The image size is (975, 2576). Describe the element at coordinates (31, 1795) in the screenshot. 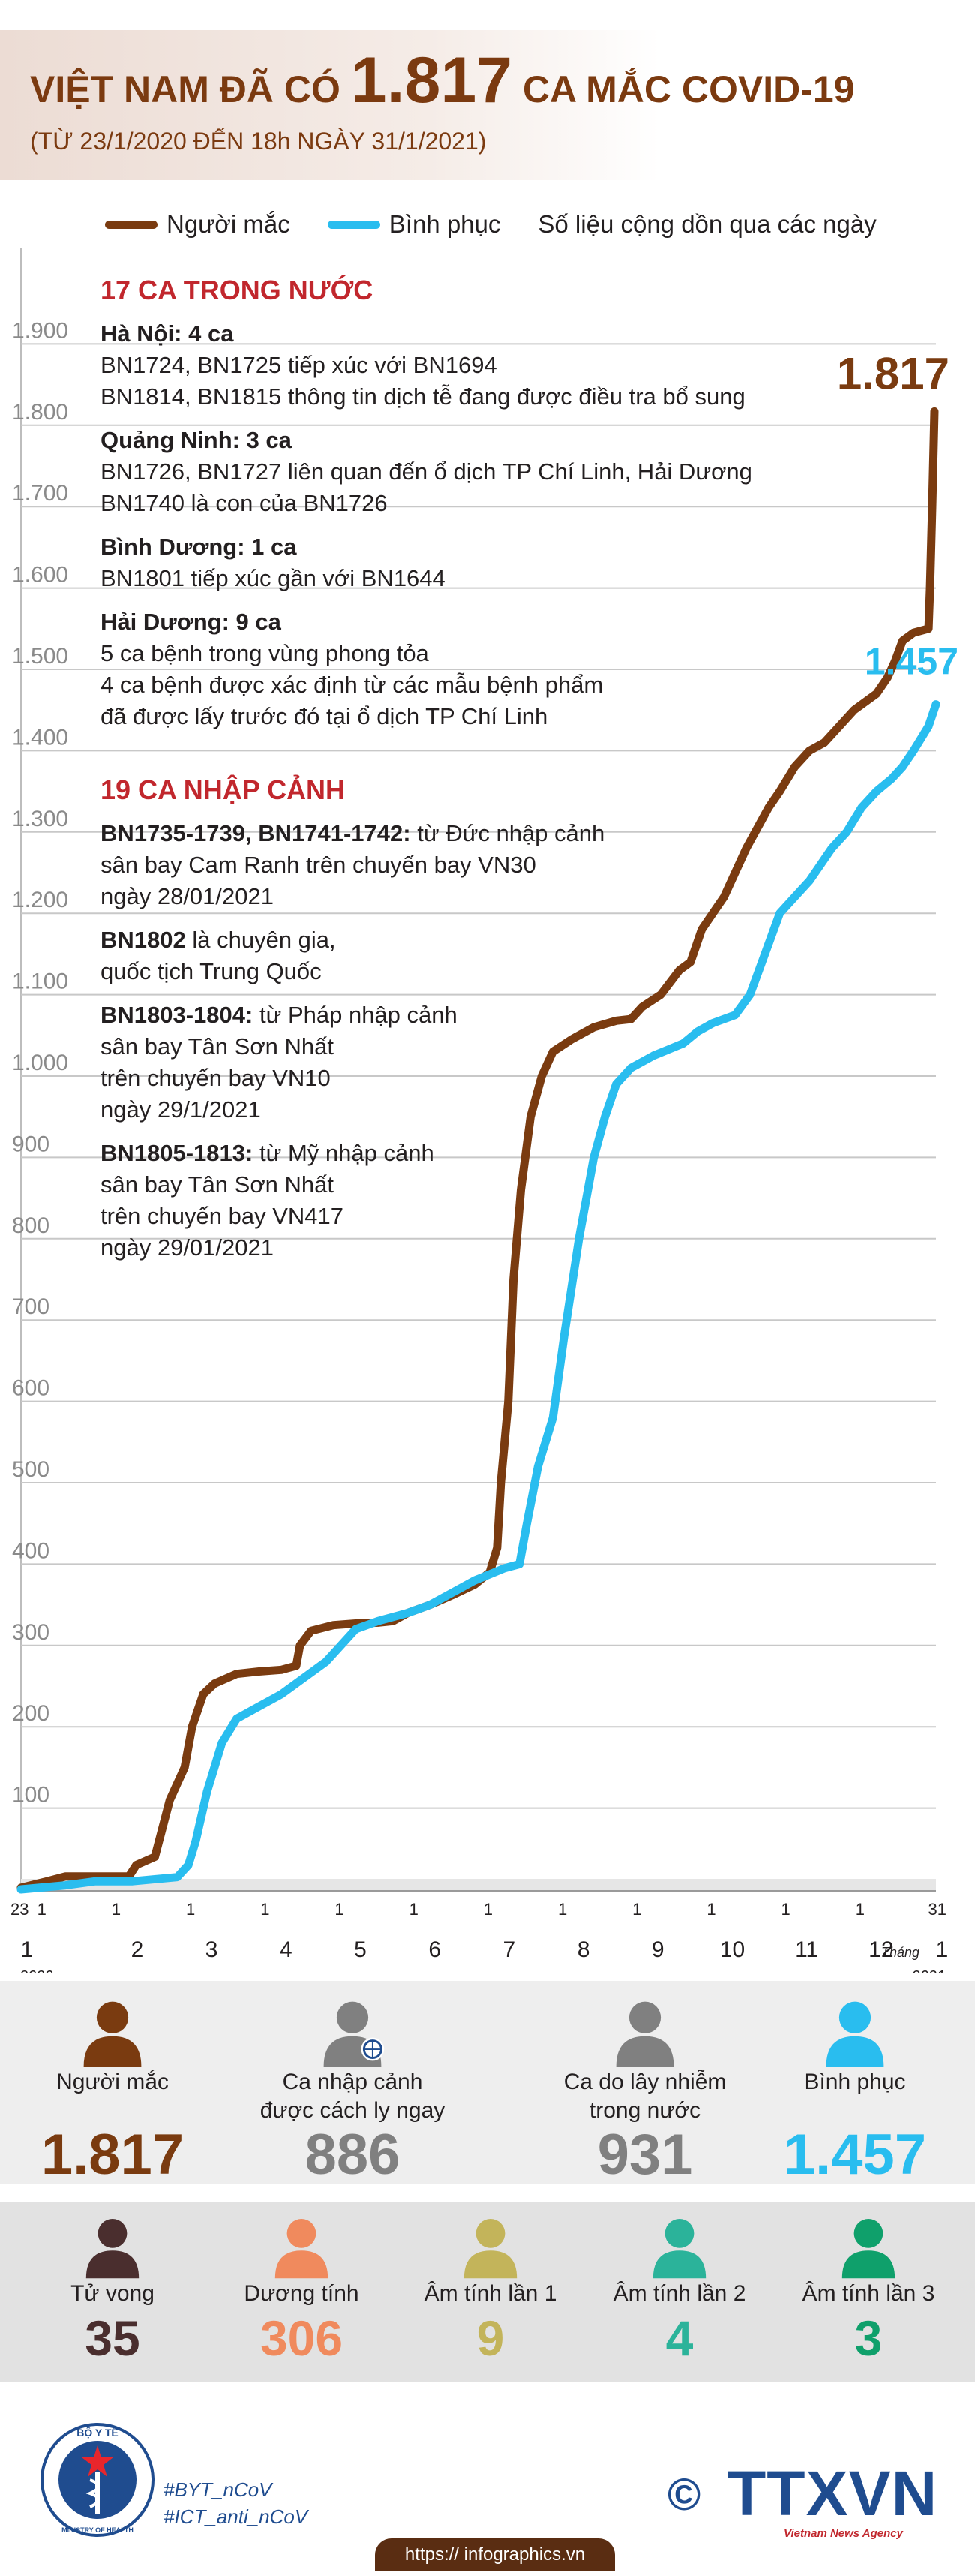

I see `y-tick-label: 100` at that location.